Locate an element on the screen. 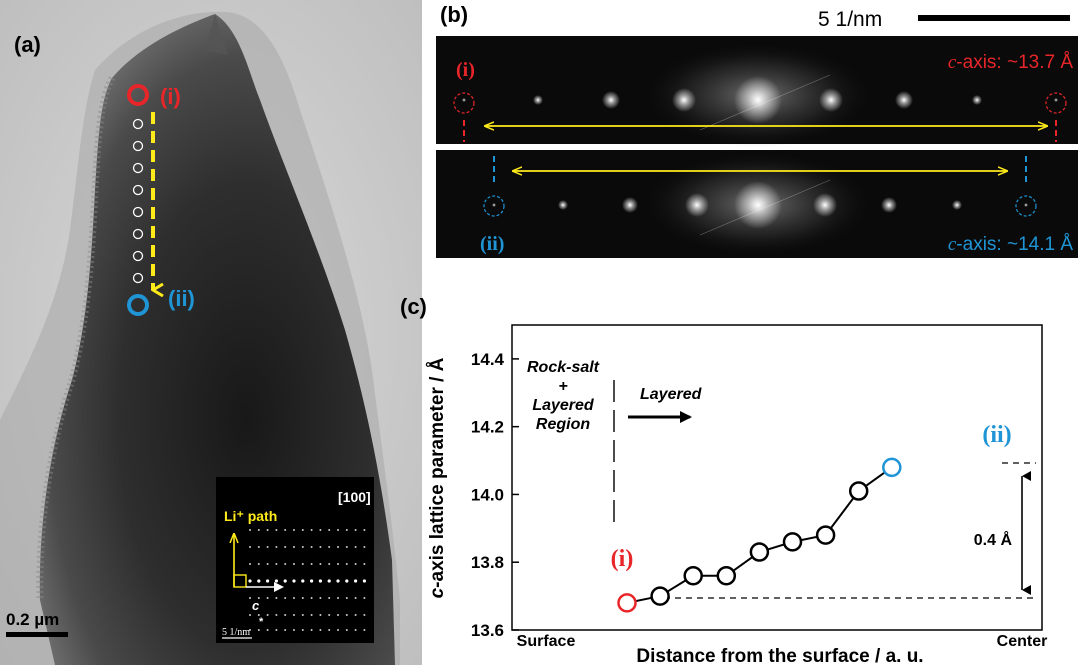 The width and height of the screenshot is (1078, 665). point-i-marker is located at coordinates (138, 95).